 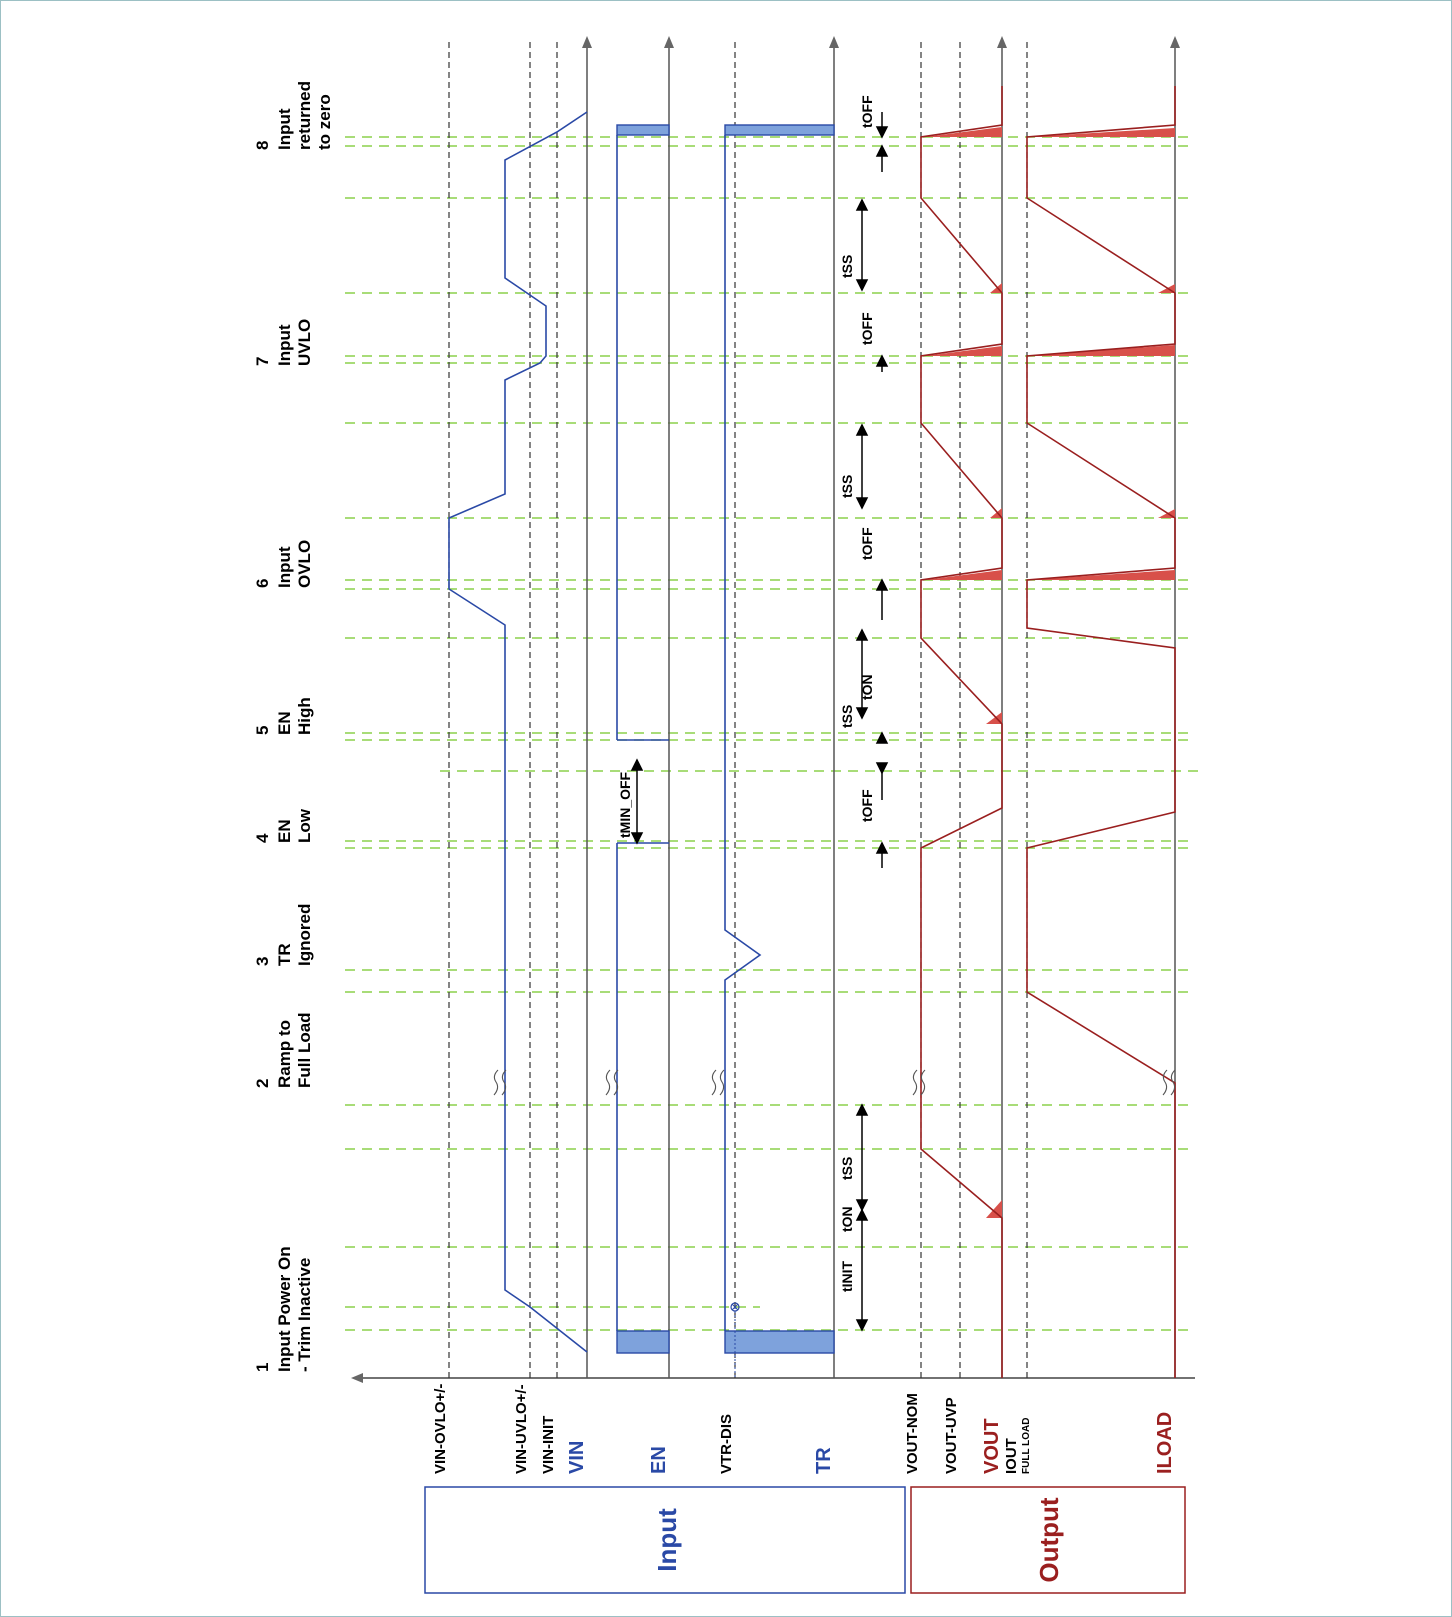 What do you see at coordinates (669, 42) in the screenshot?
I see `en-arrow` at bounding box center [669, 42].